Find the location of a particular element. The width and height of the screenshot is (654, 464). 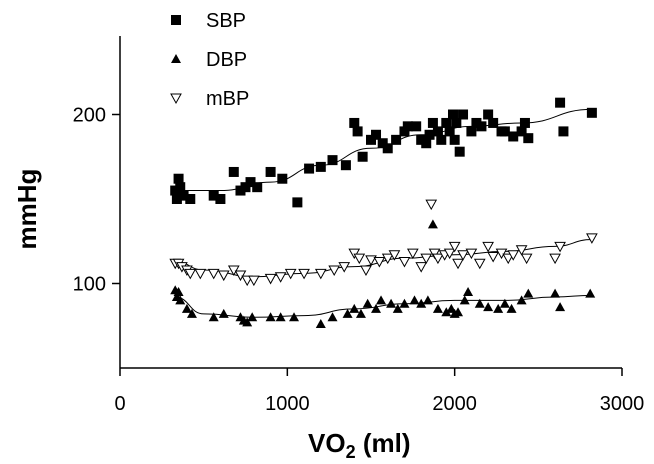

dbp-trend-line is located at coordinates (383, 306).